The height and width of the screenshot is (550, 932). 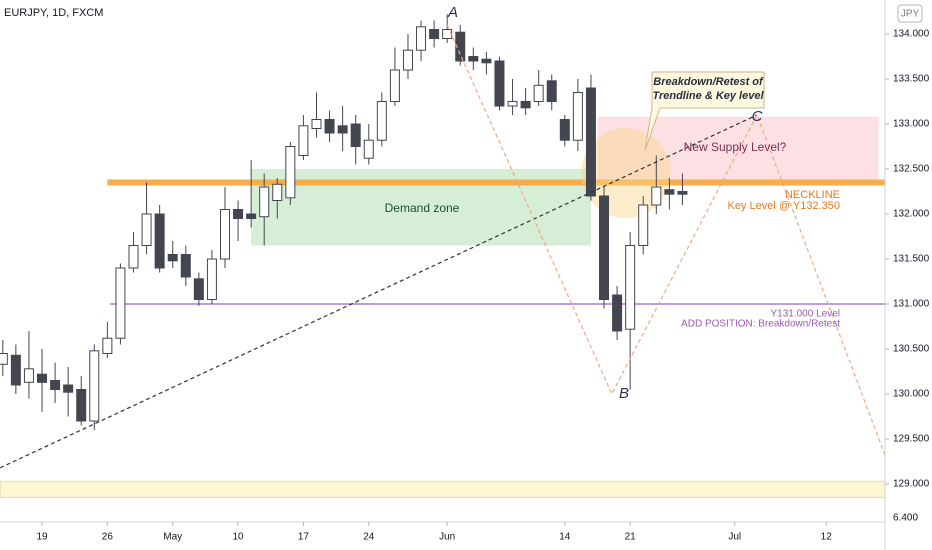 What do you see at coordinates (911, 214) in the screenshot?
I see `y-tick-label: 132.000` at bounding box center [911, 214].